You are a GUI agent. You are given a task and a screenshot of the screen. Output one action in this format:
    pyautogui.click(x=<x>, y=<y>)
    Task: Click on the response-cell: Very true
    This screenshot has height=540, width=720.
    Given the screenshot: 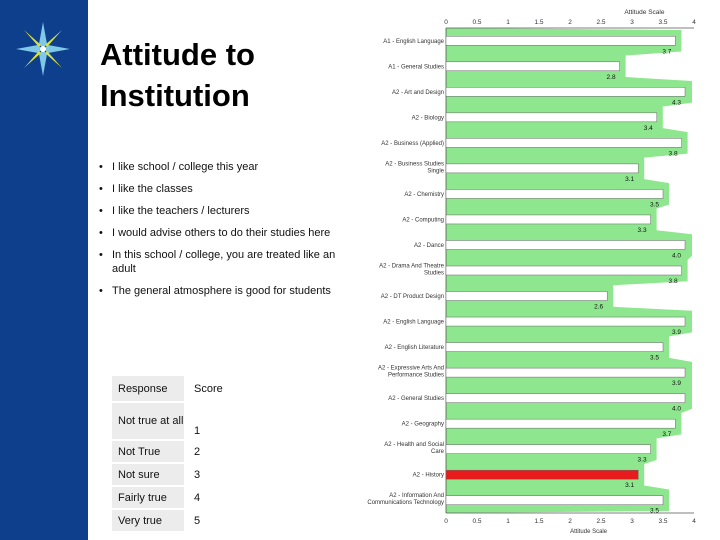 What is the action you would take?
    pyautogui.click(x=148, y=521)
    